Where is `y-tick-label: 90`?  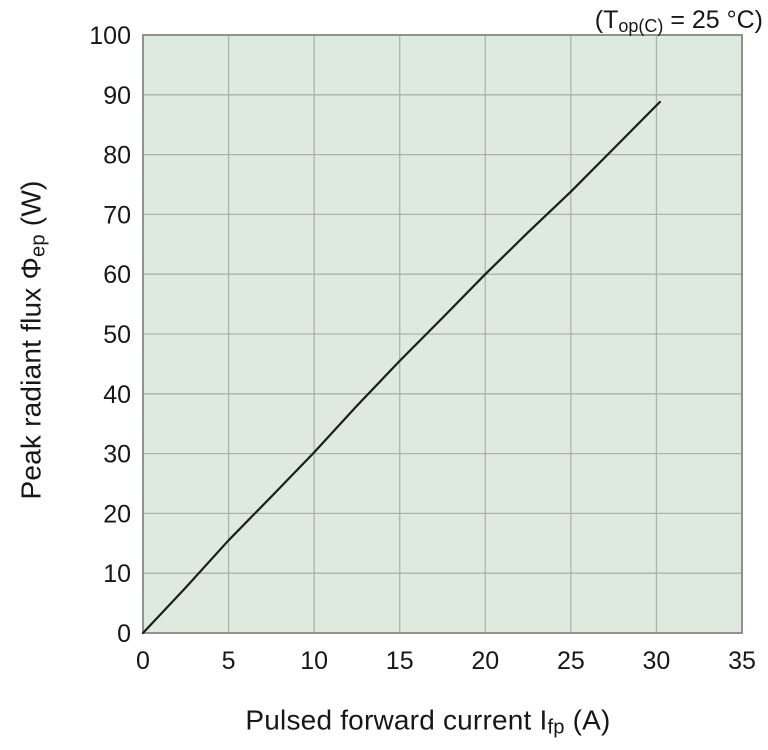
y-tick-label: 90 is located at coordinates (117, 96).